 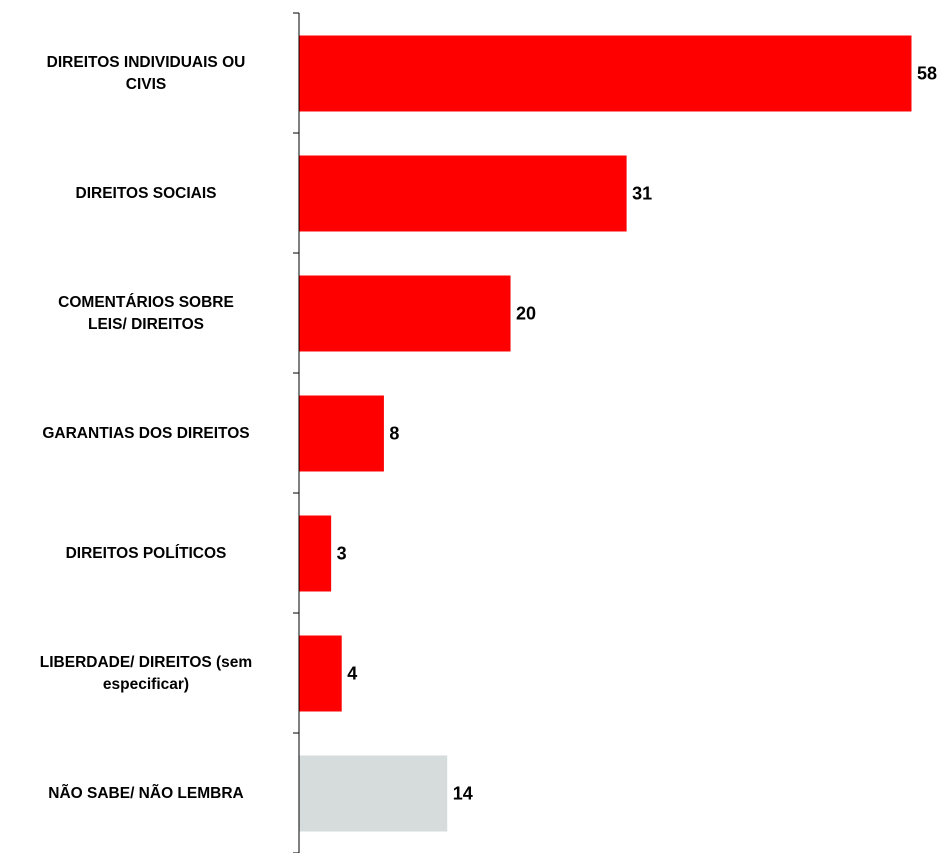 I want to click on category-label-text: COMENTÁRIOS SOBRE LEIS/ DIREITOS, so click(x=146, y=313).